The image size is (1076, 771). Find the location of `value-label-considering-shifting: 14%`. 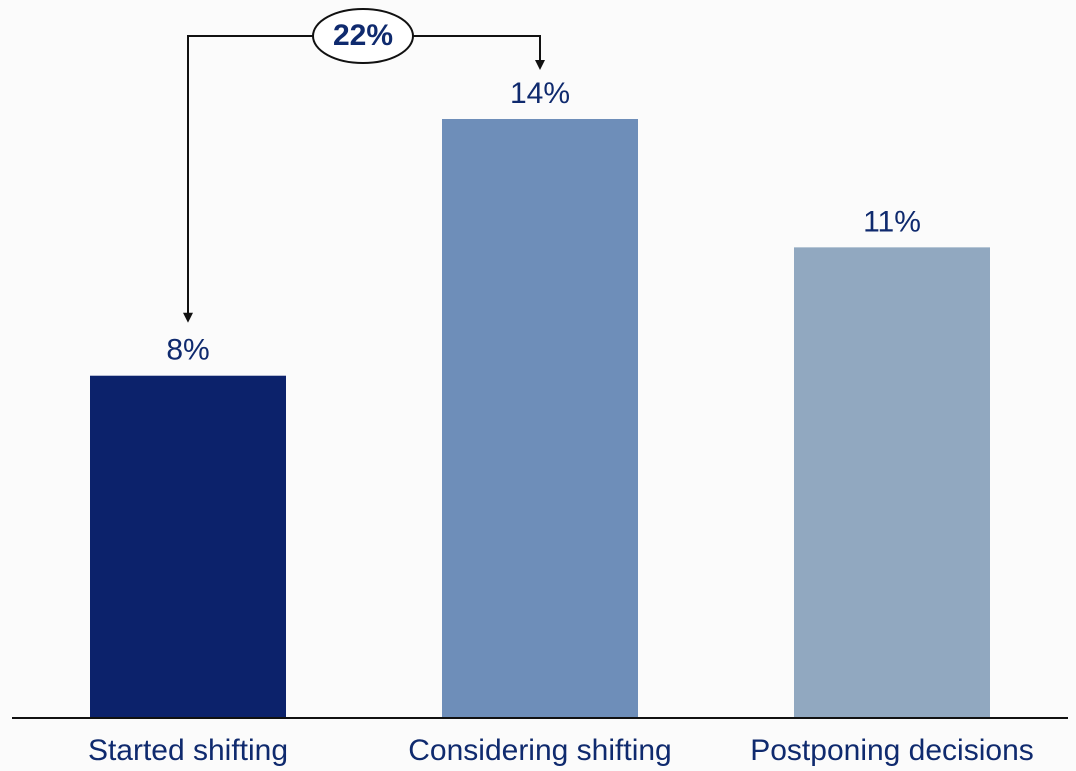

value-label-considering-shifting: 14% is located at coordinates (540, 93).